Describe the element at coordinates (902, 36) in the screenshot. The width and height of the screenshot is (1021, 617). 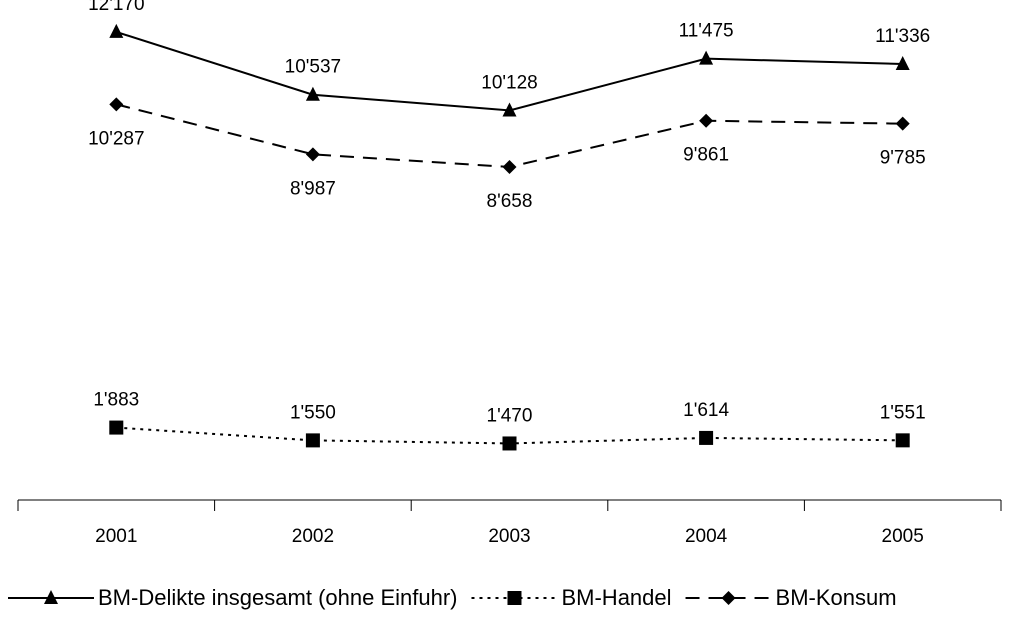
I see `data-label: 11'336` at that location.